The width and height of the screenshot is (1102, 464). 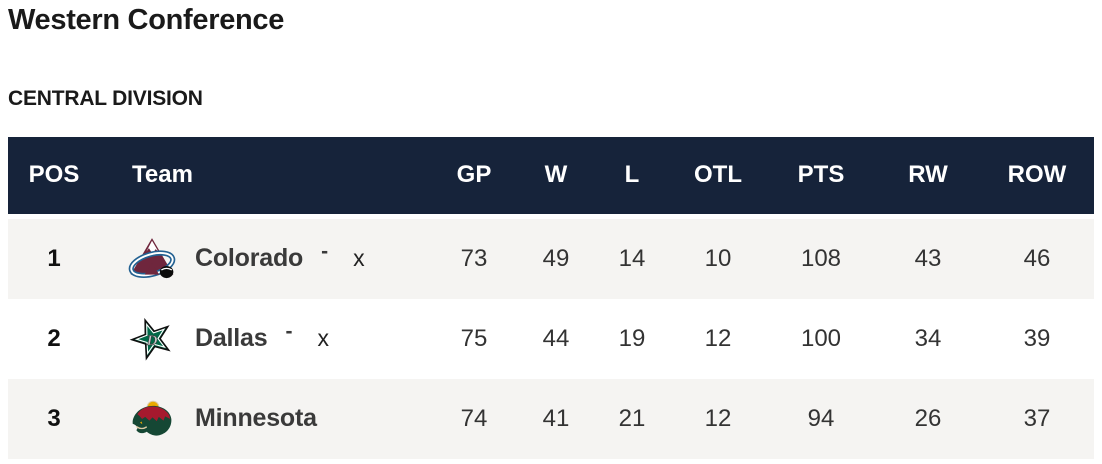 What do you see at coordinates (54, 258) in the screenshot?
I see `position-value: 1` at bounding box center [54, 258].